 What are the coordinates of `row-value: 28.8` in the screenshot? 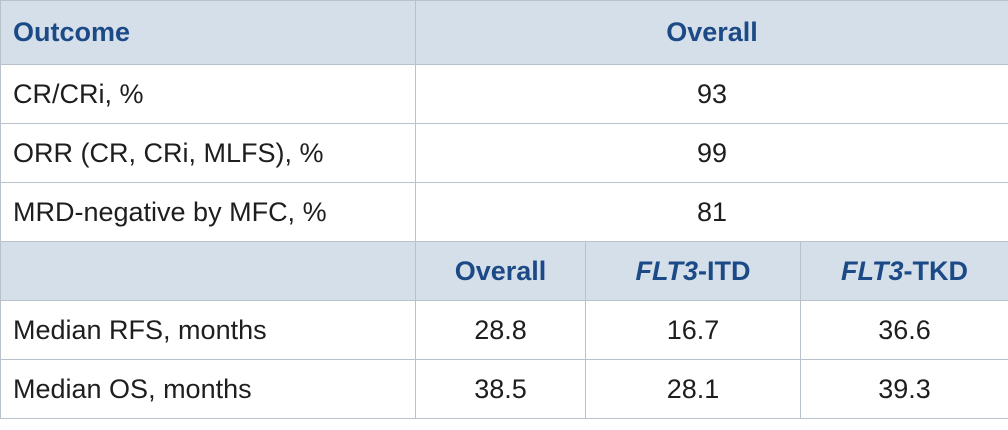 It's located at (500, 330).